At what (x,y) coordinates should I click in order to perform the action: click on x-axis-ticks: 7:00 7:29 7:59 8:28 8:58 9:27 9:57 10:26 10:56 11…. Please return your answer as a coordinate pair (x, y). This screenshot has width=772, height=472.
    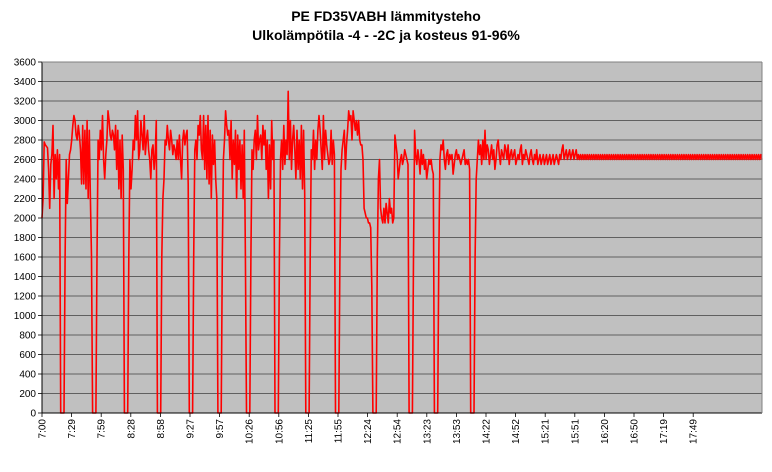
    Looking at the image, I should click on (369, 428).